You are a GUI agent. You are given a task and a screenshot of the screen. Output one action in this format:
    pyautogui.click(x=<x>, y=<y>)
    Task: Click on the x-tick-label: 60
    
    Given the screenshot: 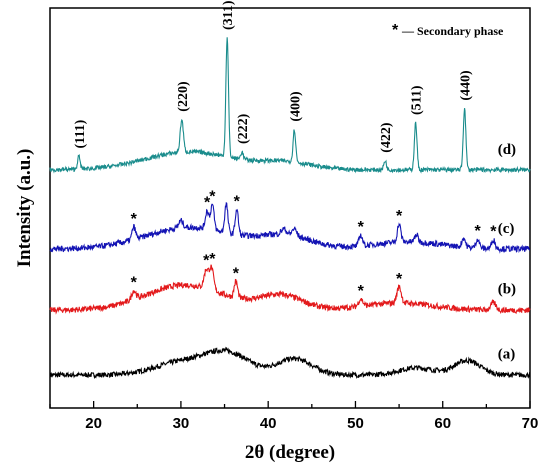 What is the action you would take?
    pyautogui.click(x=442, y=423)
    